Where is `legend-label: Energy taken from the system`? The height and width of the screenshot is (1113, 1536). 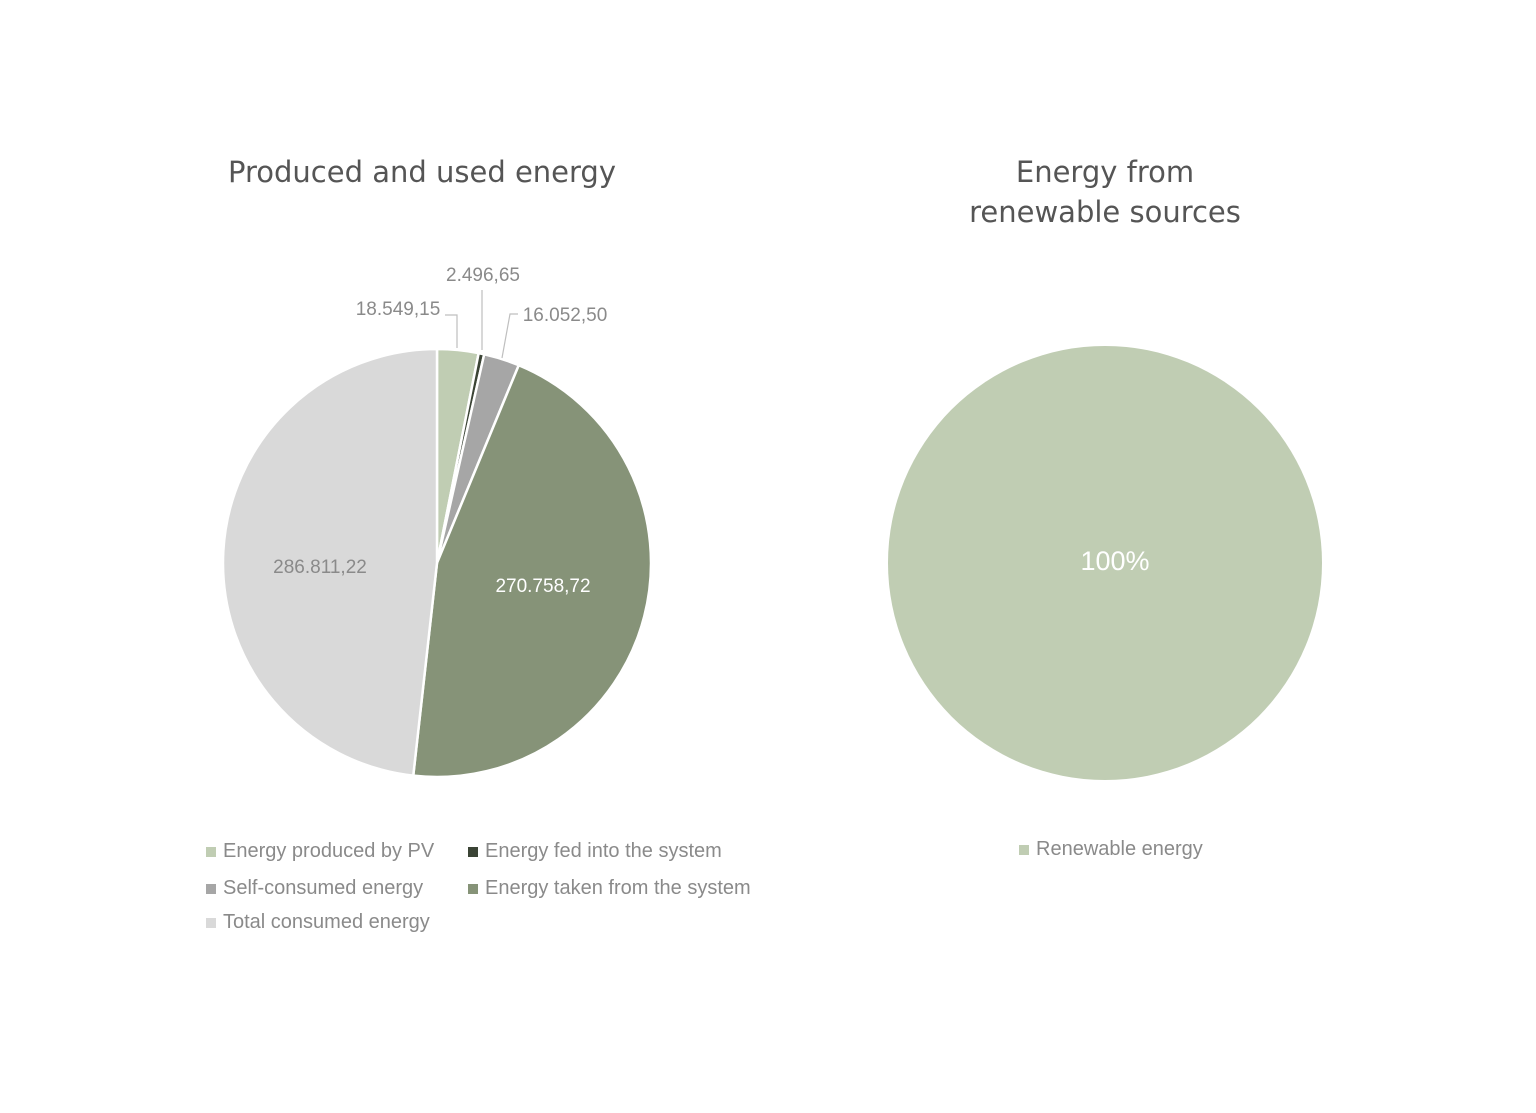
legend-label: Energy taken from the system is located at coordinates (618, 888).